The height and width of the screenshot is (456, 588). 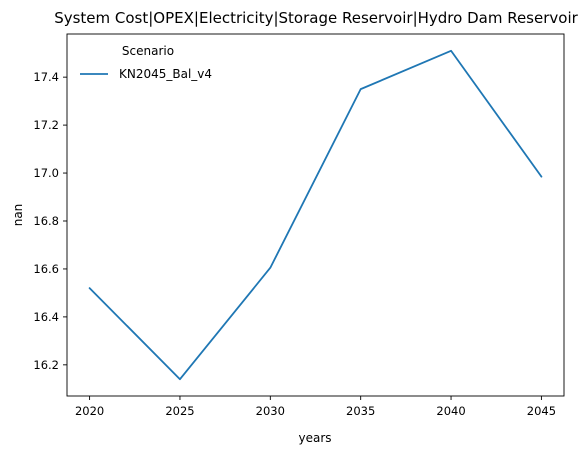 What do you see at coordinates (146, 62) in the screenshot?
I see `legend: Scenario KN2045_Bal_v4` at bounding box center [146, 62].